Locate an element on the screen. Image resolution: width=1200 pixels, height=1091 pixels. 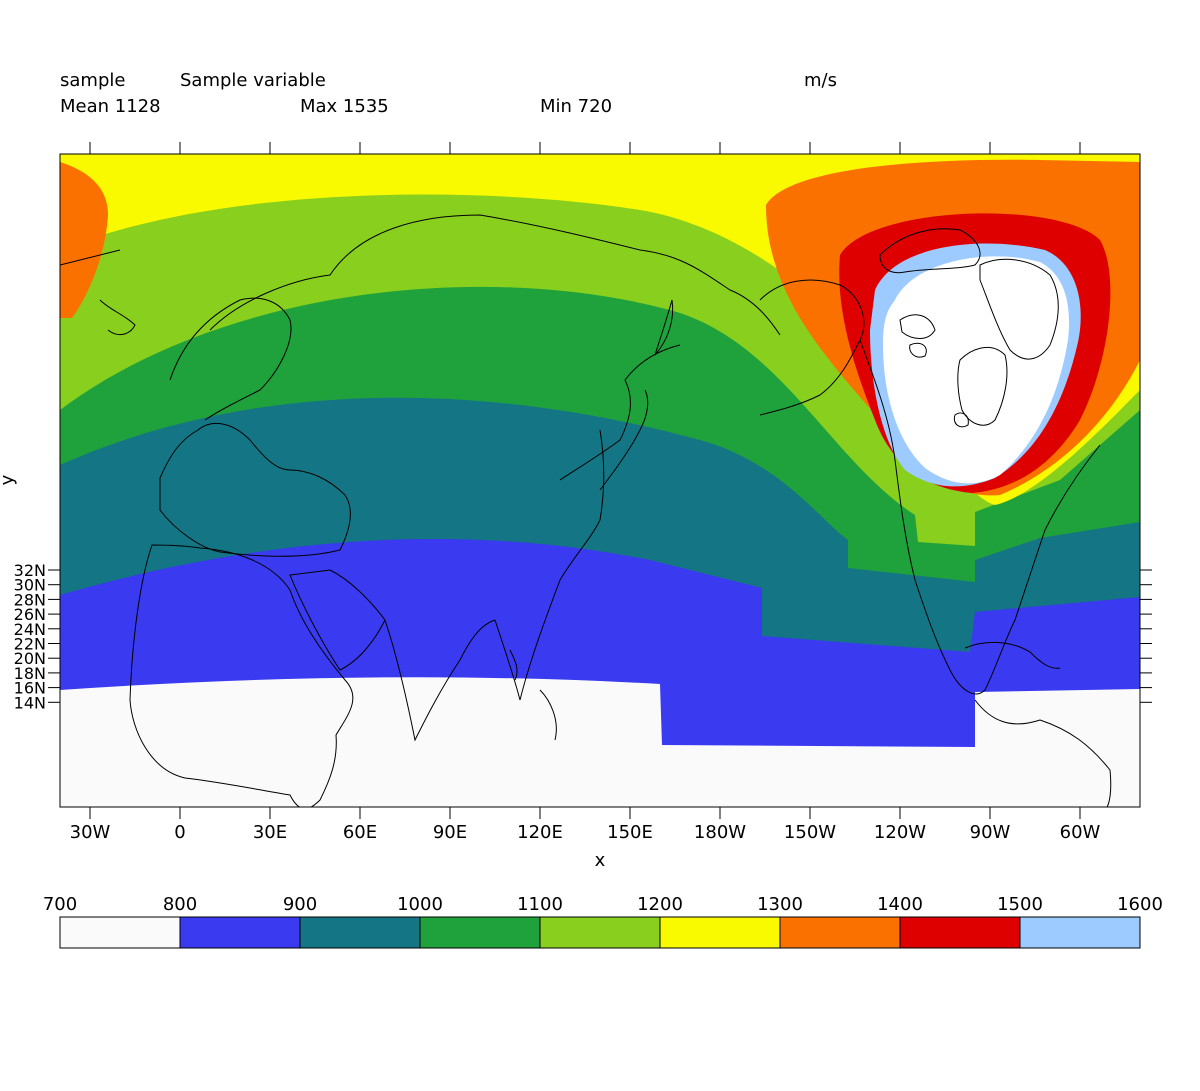
colorbar-level-label: 1300 is located at coordinates (780, 904).